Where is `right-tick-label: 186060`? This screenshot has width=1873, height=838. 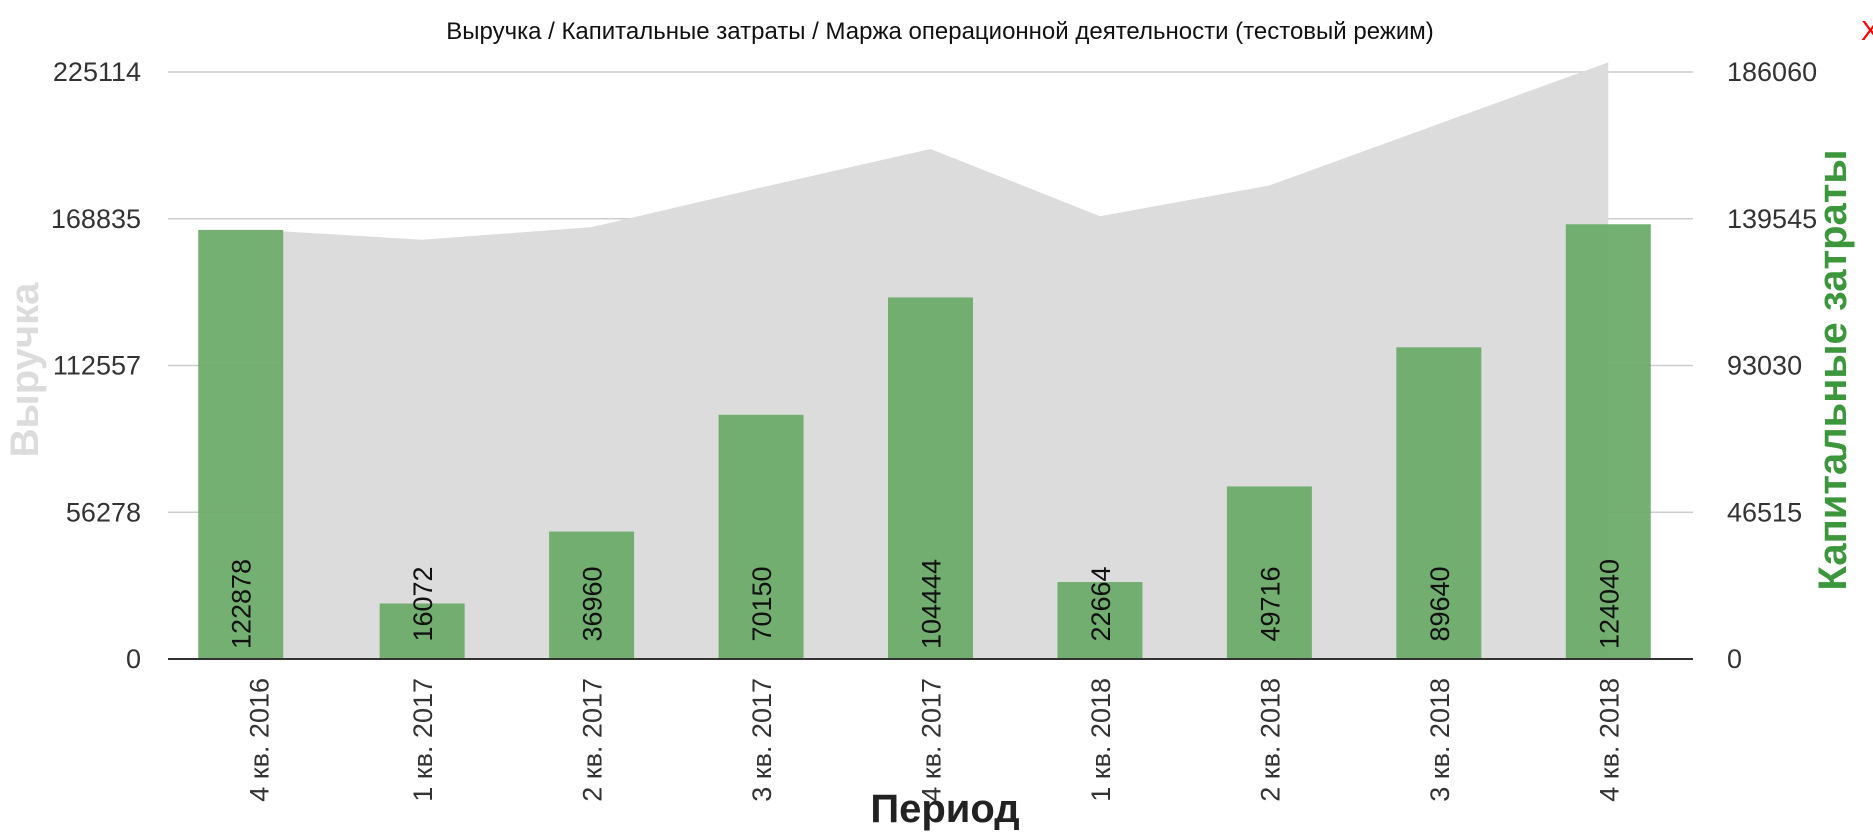
right-tick-label: 186060 is located at coordinates (1772, 72).